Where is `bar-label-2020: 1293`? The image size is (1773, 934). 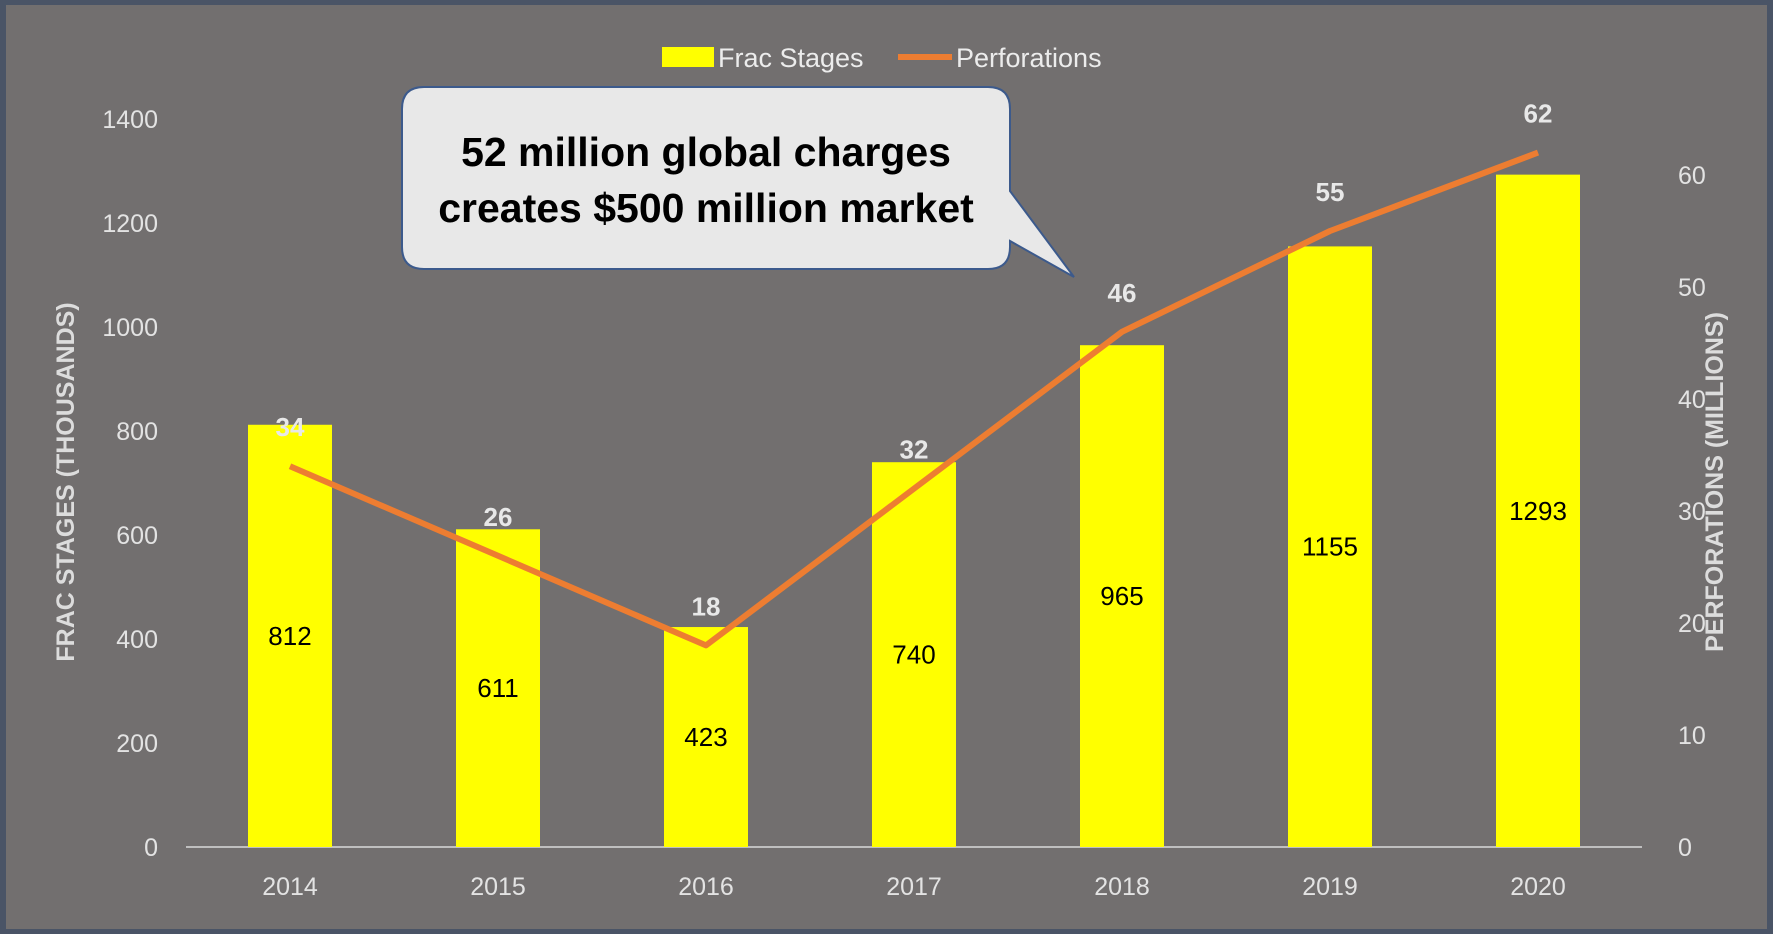 bar-label-2020: 1293 is located at coordinates (1538, 511).